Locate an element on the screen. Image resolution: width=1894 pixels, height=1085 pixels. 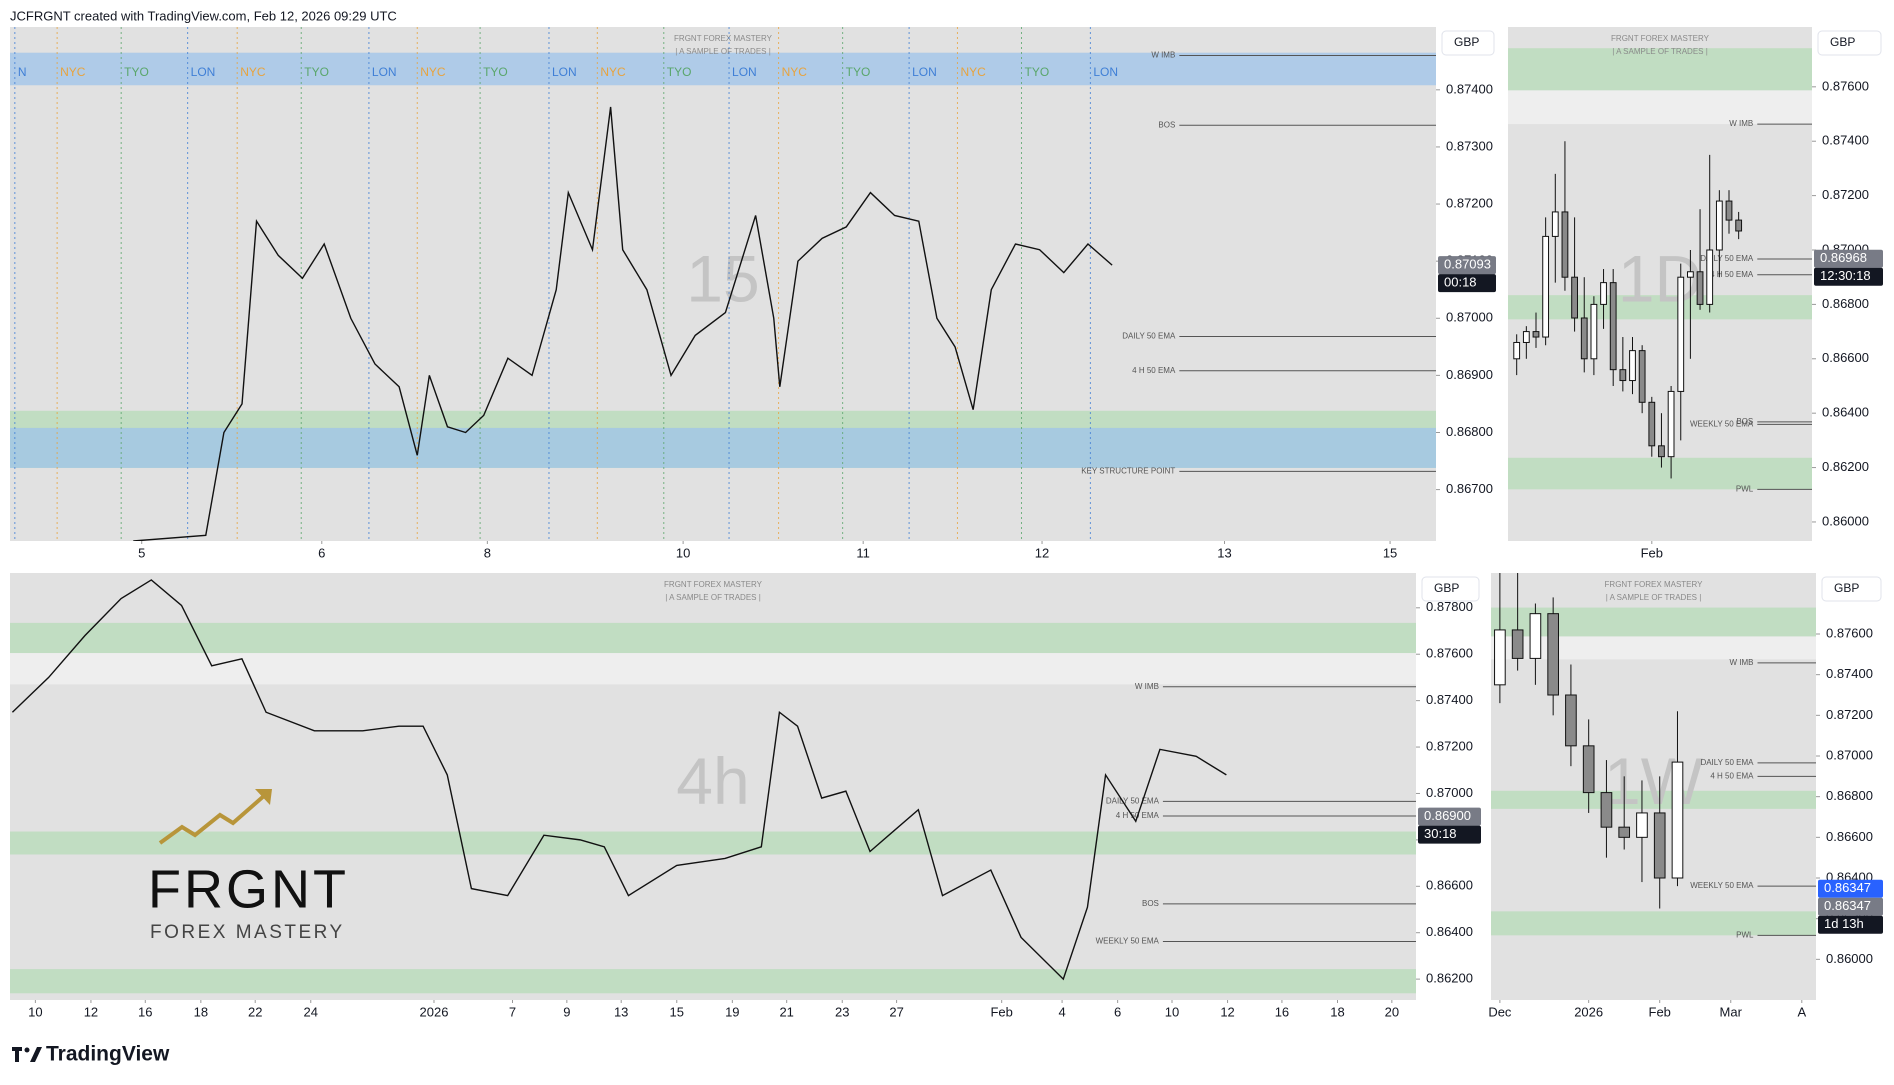
x-tick-label: 21 is located at coordinates (786, 1011).